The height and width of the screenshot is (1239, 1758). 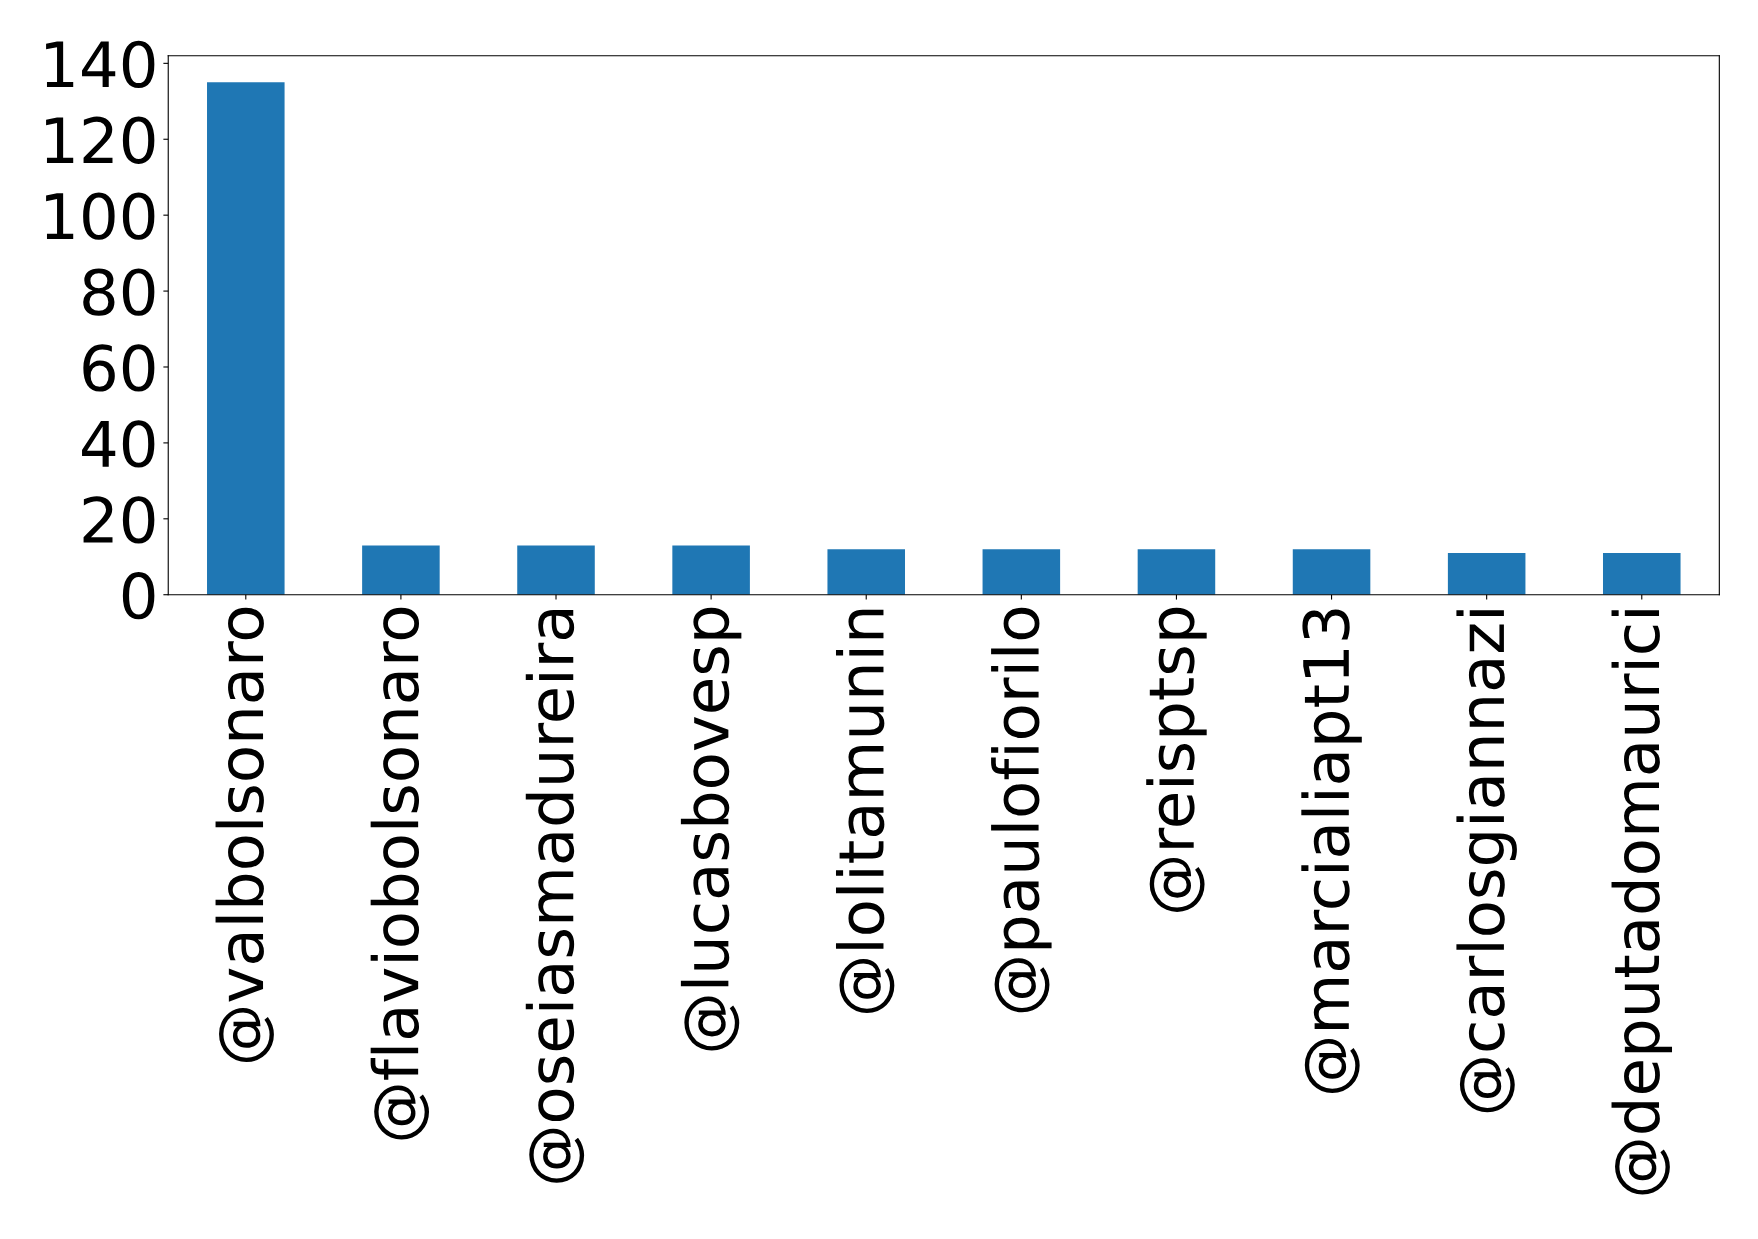 I want to click on y-tick-label: 60, so click(x=119, y=368).